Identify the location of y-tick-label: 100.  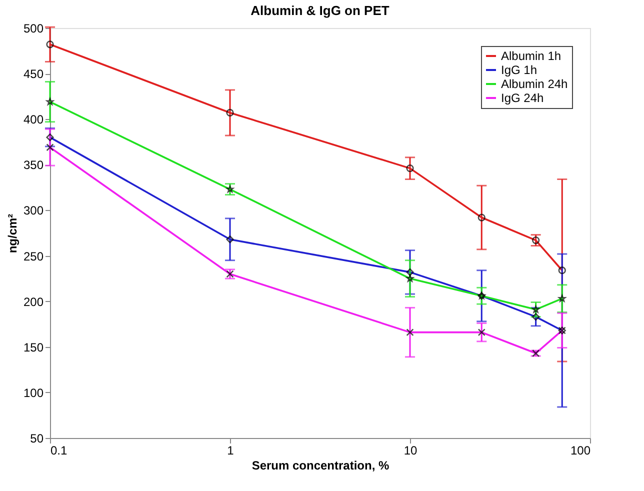
(33, 393).